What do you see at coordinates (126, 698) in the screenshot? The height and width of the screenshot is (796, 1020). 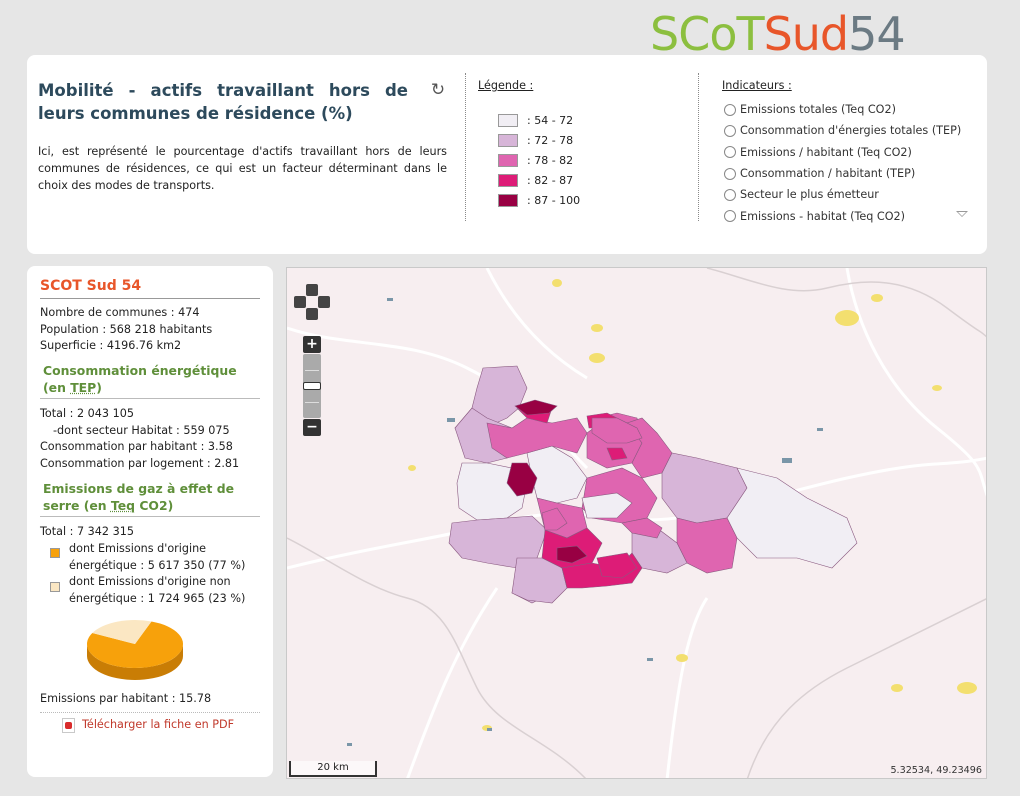 I see `emissions-per-habitant: Emissions par habitant : 15.78` at bounding box center [126, 698].